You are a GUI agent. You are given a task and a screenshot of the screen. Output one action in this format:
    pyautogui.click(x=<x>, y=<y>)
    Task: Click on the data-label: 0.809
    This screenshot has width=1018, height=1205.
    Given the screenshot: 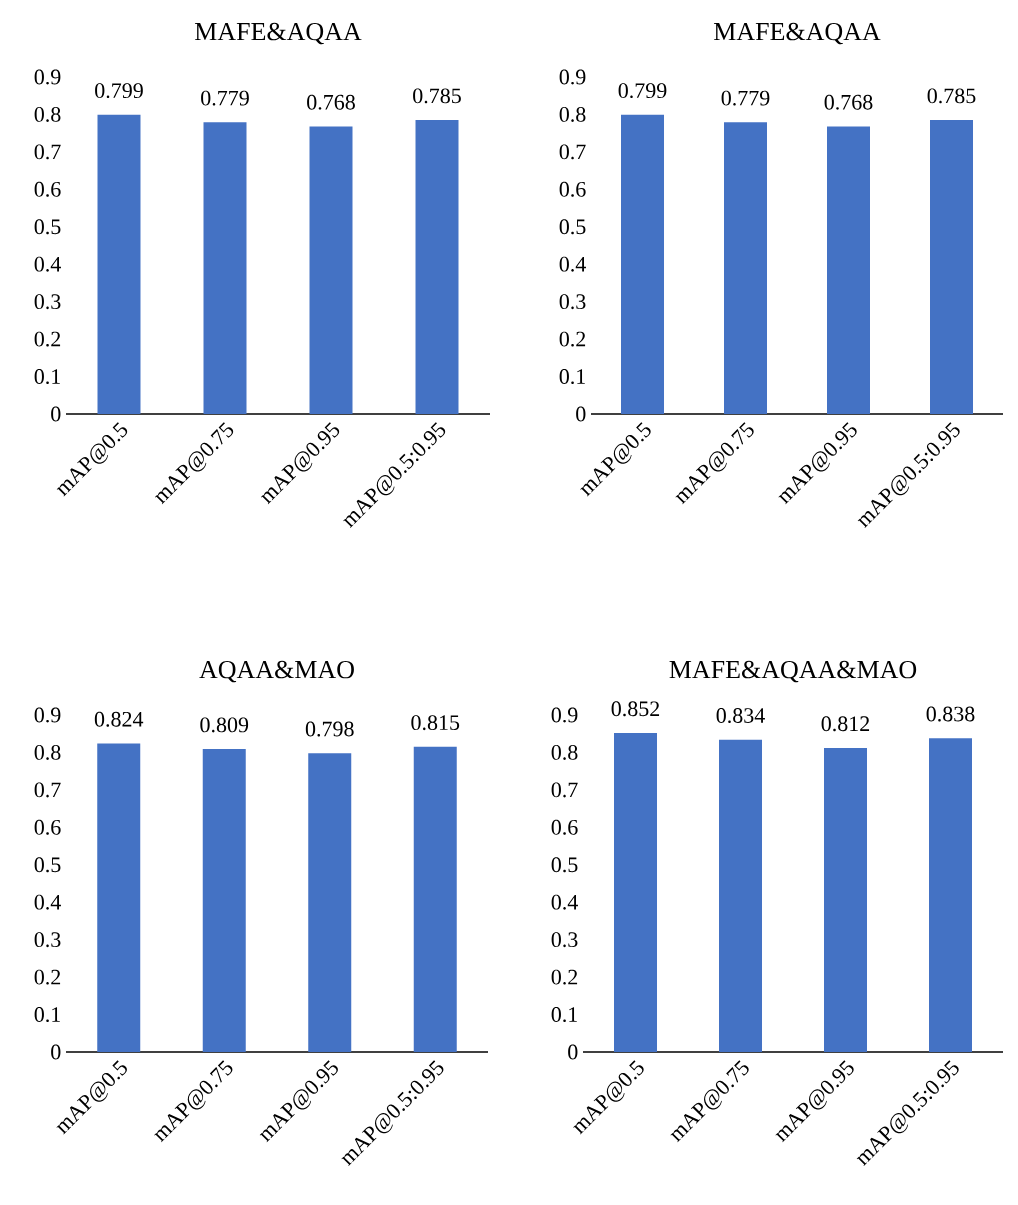 What is the action you would take?
    pyautogui.click(x=224, y=725)
    